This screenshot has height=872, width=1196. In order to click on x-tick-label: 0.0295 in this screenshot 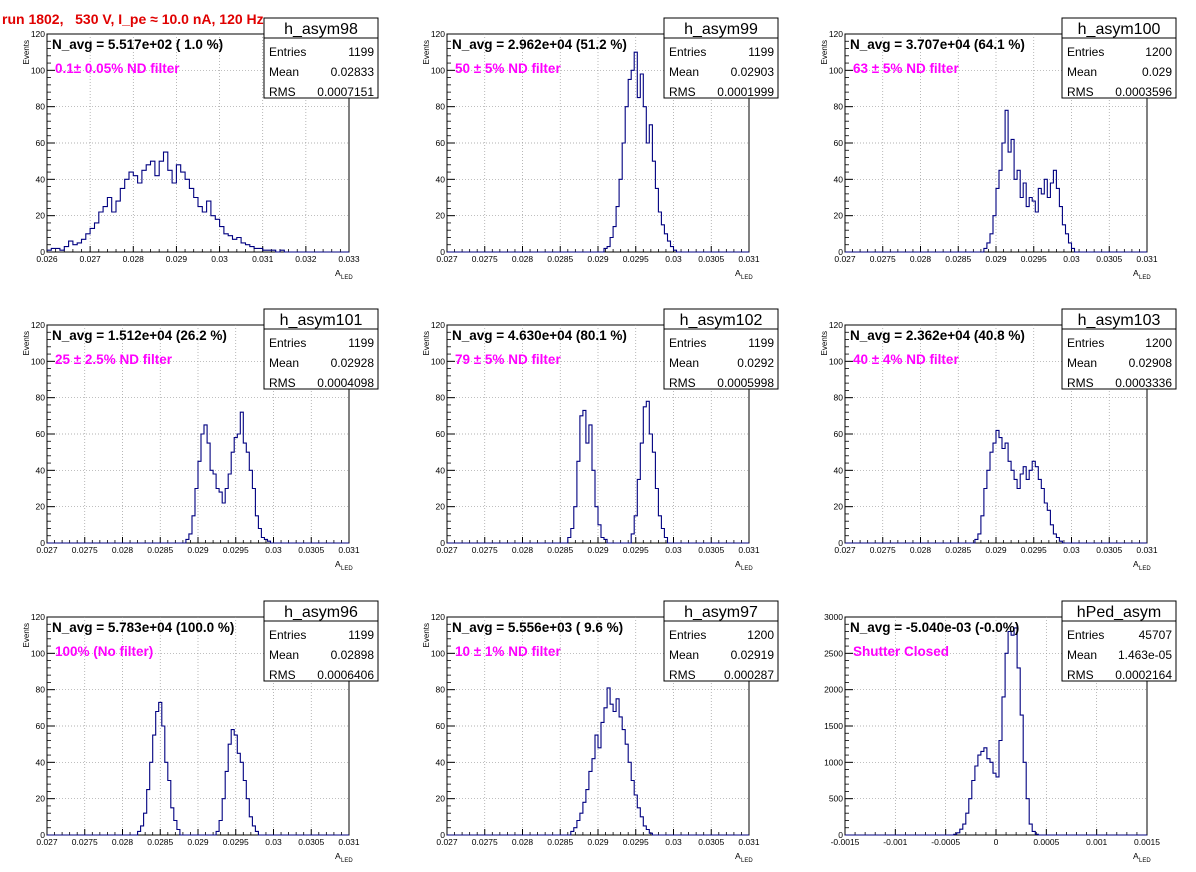, I will do `click(1034, 550)`.